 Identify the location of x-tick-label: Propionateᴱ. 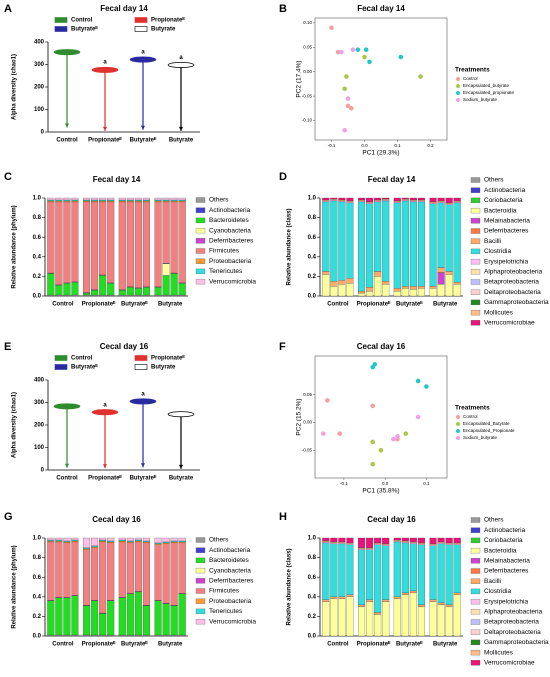
(374, 304).